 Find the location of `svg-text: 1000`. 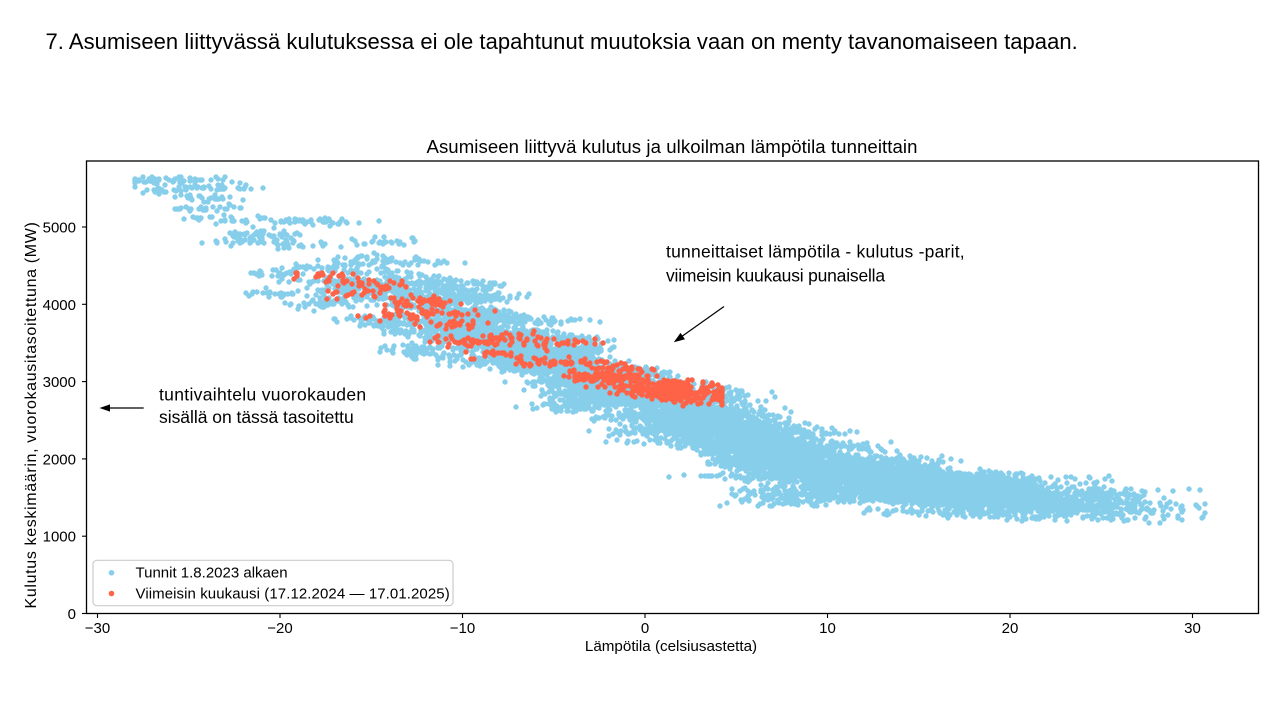

svg-text: 1000 is located at coordinates (59, 537).